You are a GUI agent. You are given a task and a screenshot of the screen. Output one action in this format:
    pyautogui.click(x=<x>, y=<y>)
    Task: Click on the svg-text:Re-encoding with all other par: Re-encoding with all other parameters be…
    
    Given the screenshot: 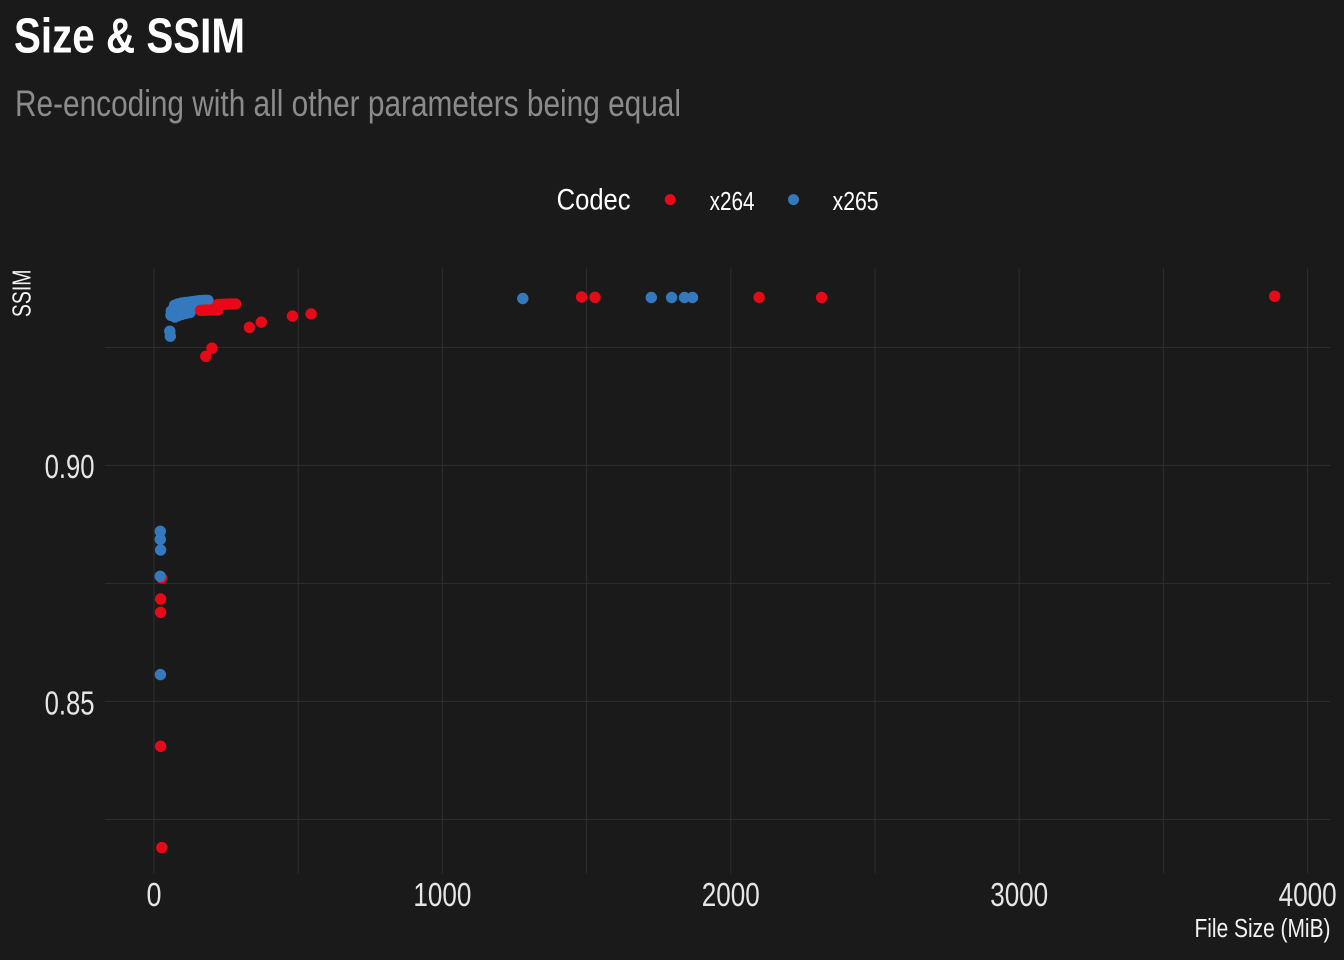 What is the action you would take?
    pyautogui.click(x=348, y=103)
    